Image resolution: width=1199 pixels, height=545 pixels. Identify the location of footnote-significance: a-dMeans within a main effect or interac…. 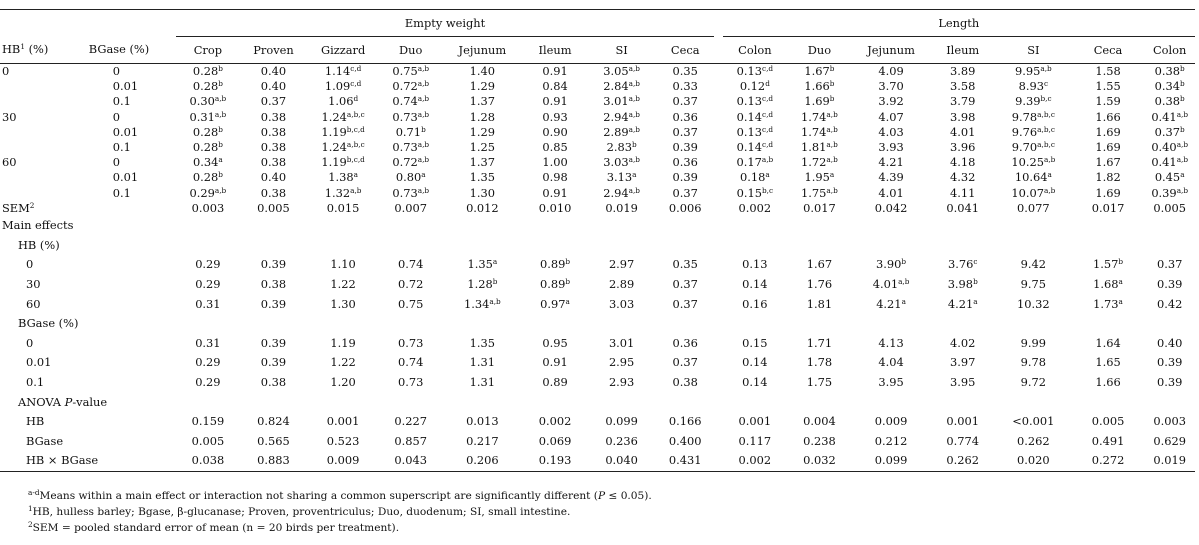
(340, 495).